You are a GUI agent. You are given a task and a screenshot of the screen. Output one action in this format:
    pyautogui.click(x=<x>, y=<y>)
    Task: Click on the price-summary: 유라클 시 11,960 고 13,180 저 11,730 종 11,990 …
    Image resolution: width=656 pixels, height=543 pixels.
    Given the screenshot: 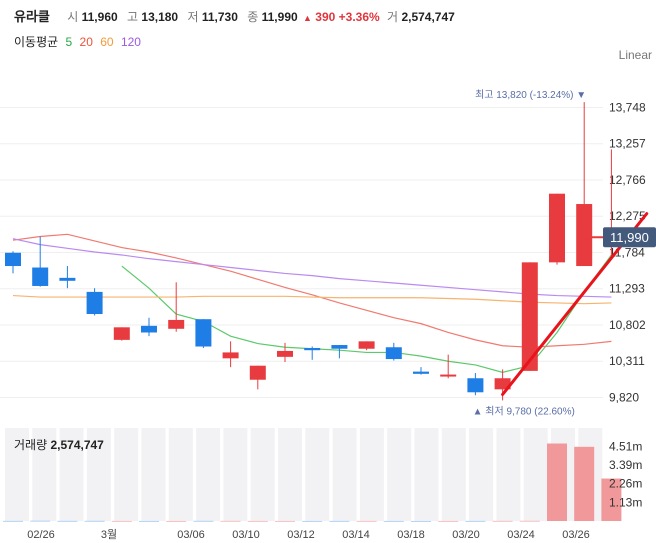 What is the action you would take?
    pyautogui.click(x=235, y=15)
    